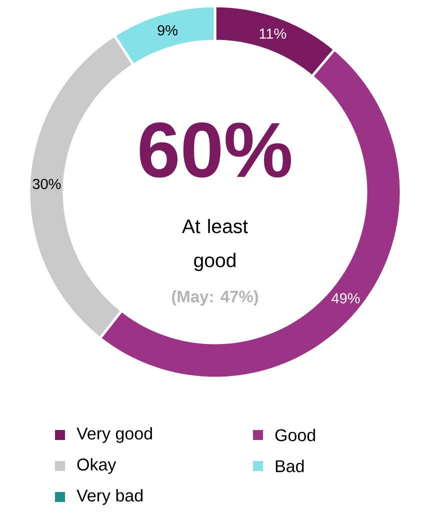 The width and height of the screenshot is (421, 515). What do you see at coordinates (168, 30) in the screenshot?
I see `data-label: 9%` at bounding box center [168, 30].